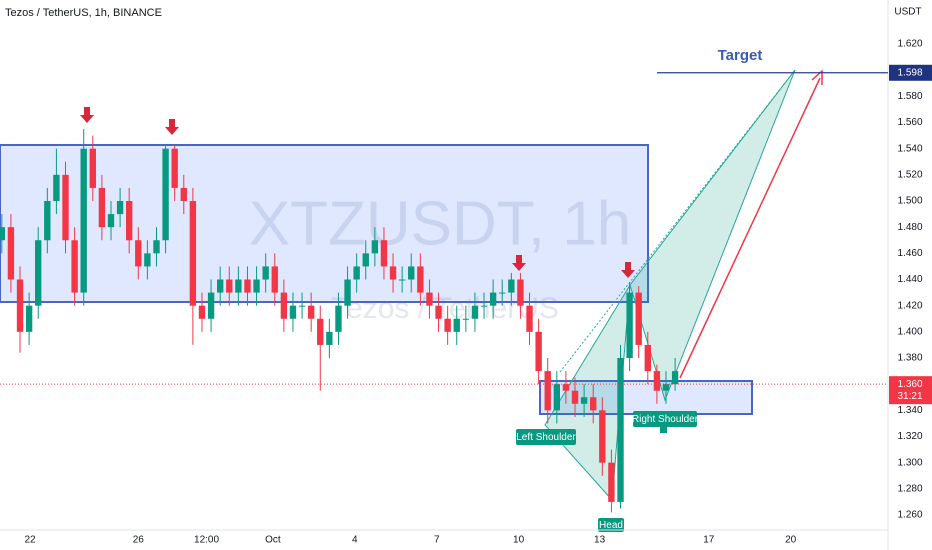 The image size is (932, 550). I want to click on y-tick-label: 1.420, so click(909, 305).